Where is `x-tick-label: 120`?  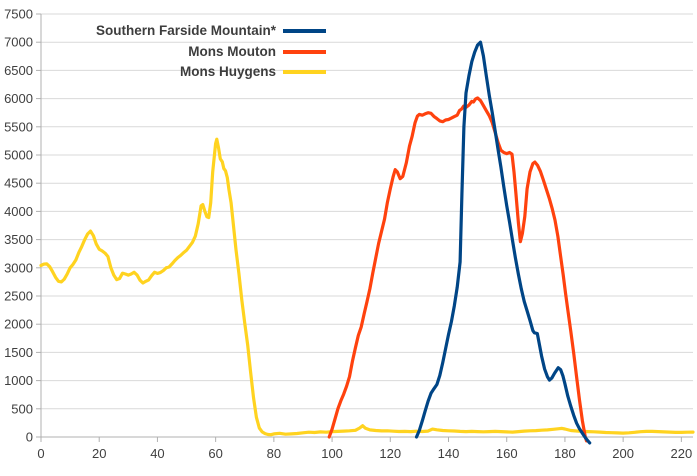
x-tick-label: 120 is located at coordinates (390, 453).